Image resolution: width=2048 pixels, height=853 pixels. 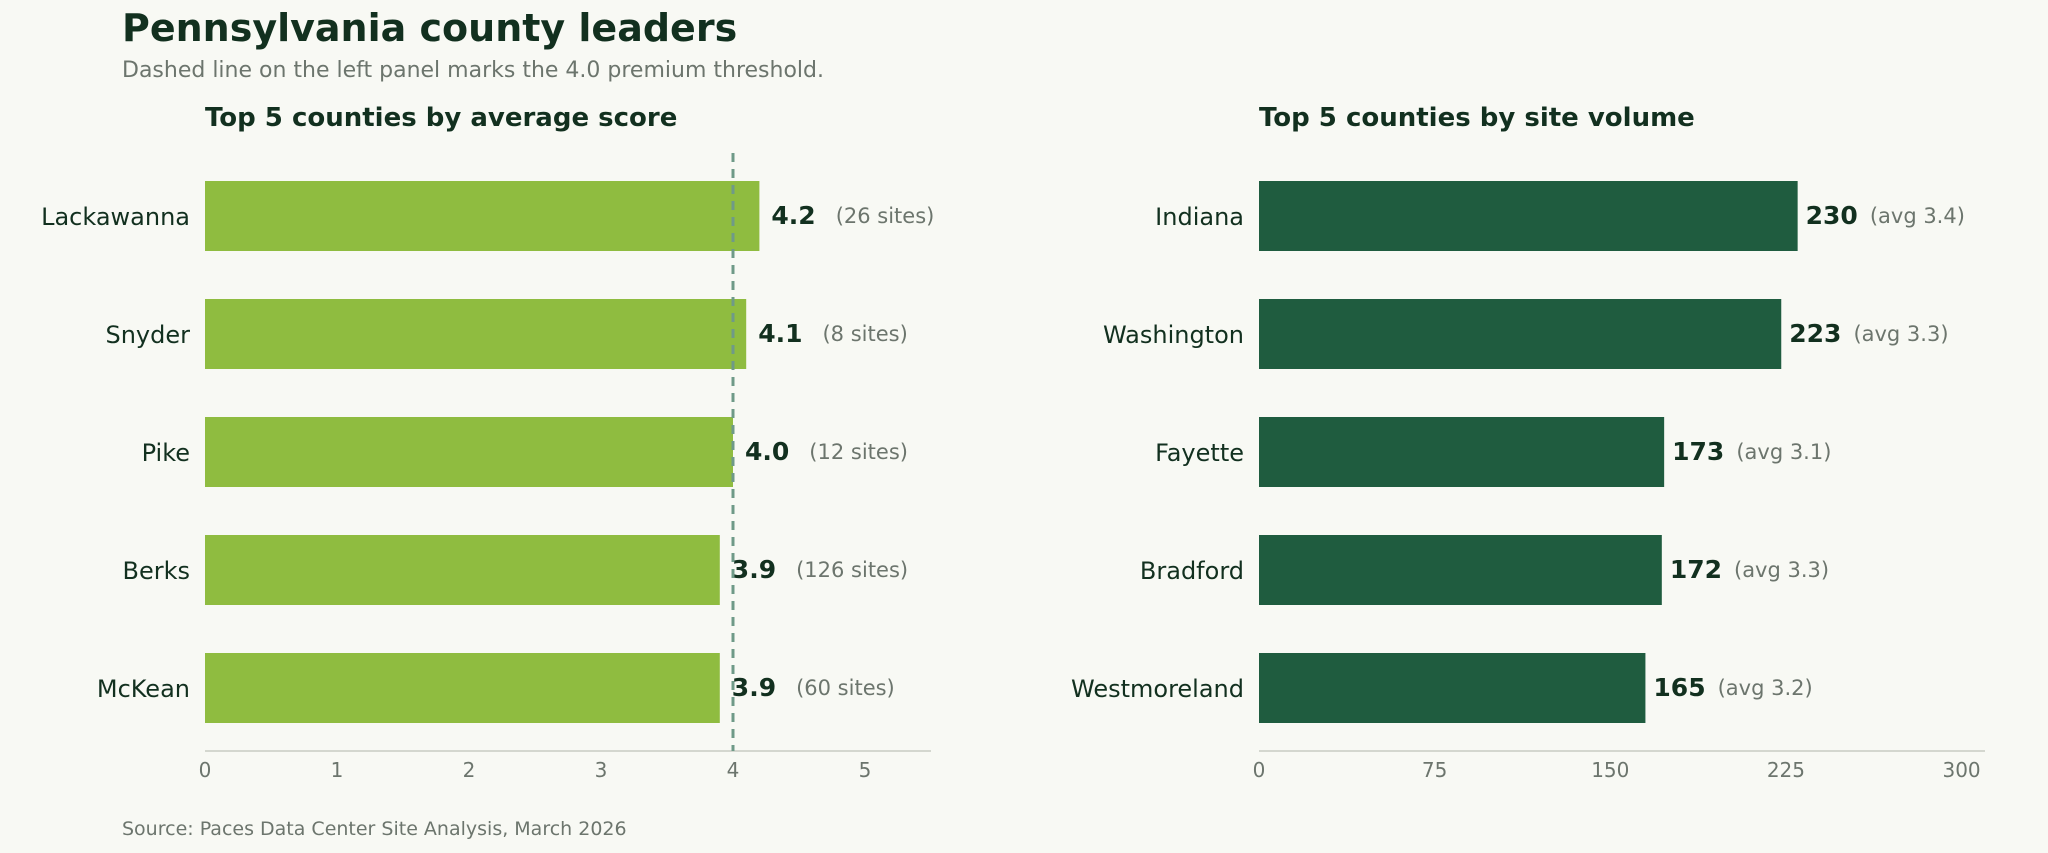 What do you see at coordinates (430, 28) in the screenshot?
I see `chart-title: Pennsylvania county leaders` at bounding box center [430, 28].